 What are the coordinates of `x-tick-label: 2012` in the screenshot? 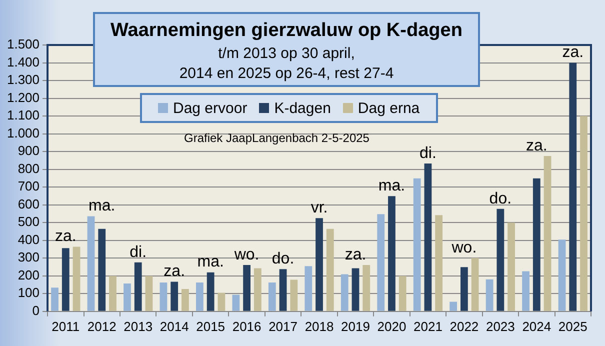 It's located at (101, 326).